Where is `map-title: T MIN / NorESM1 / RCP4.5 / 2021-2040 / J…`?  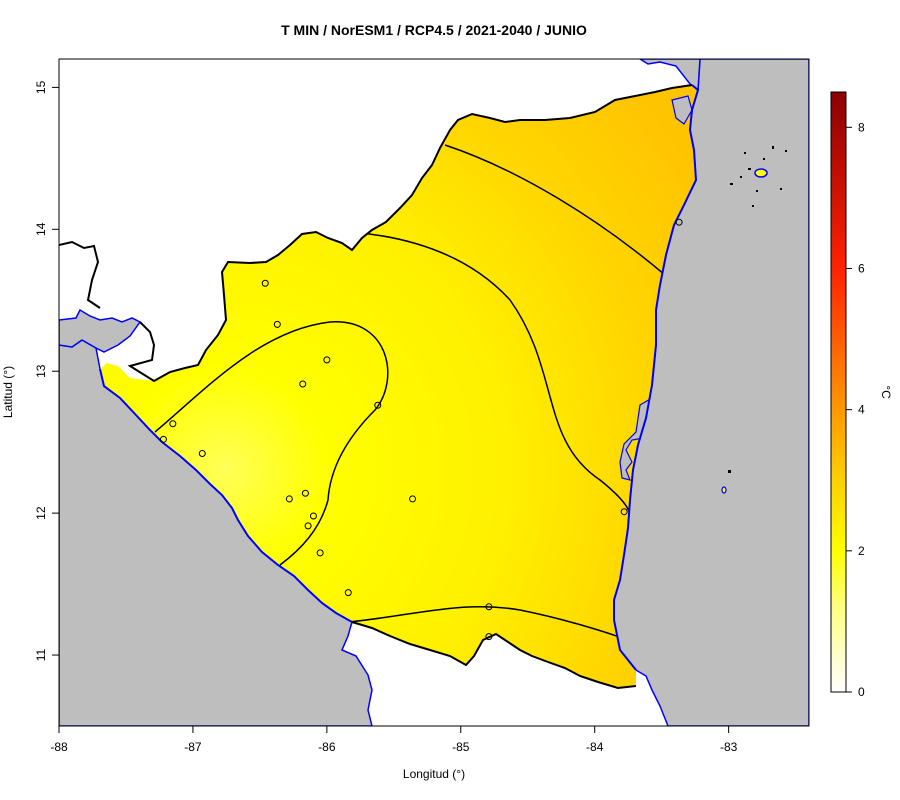 map-title: T MIN / NorESM1 / RCP4.5 / 2021-2040 / J… is located at coordinates (434, 30).